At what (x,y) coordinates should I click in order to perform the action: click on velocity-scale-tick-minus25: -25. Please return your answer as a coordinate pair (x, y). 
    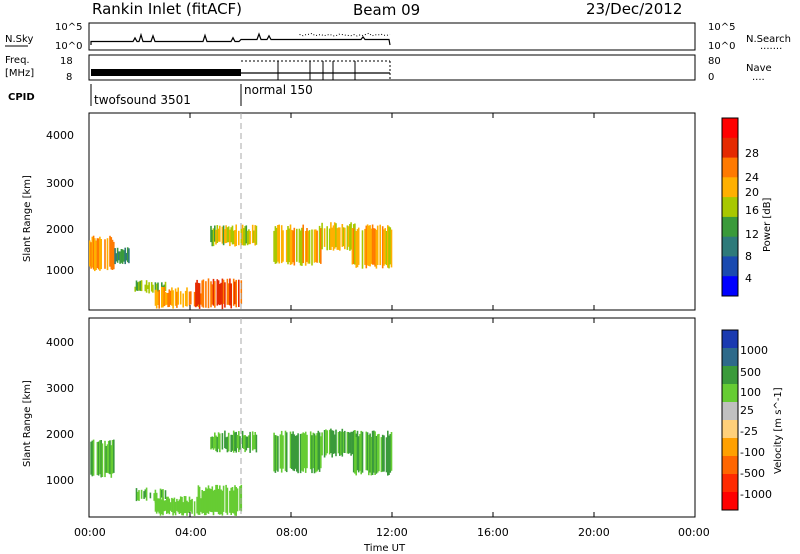
    Looking at the image, I should click on (749, 431).